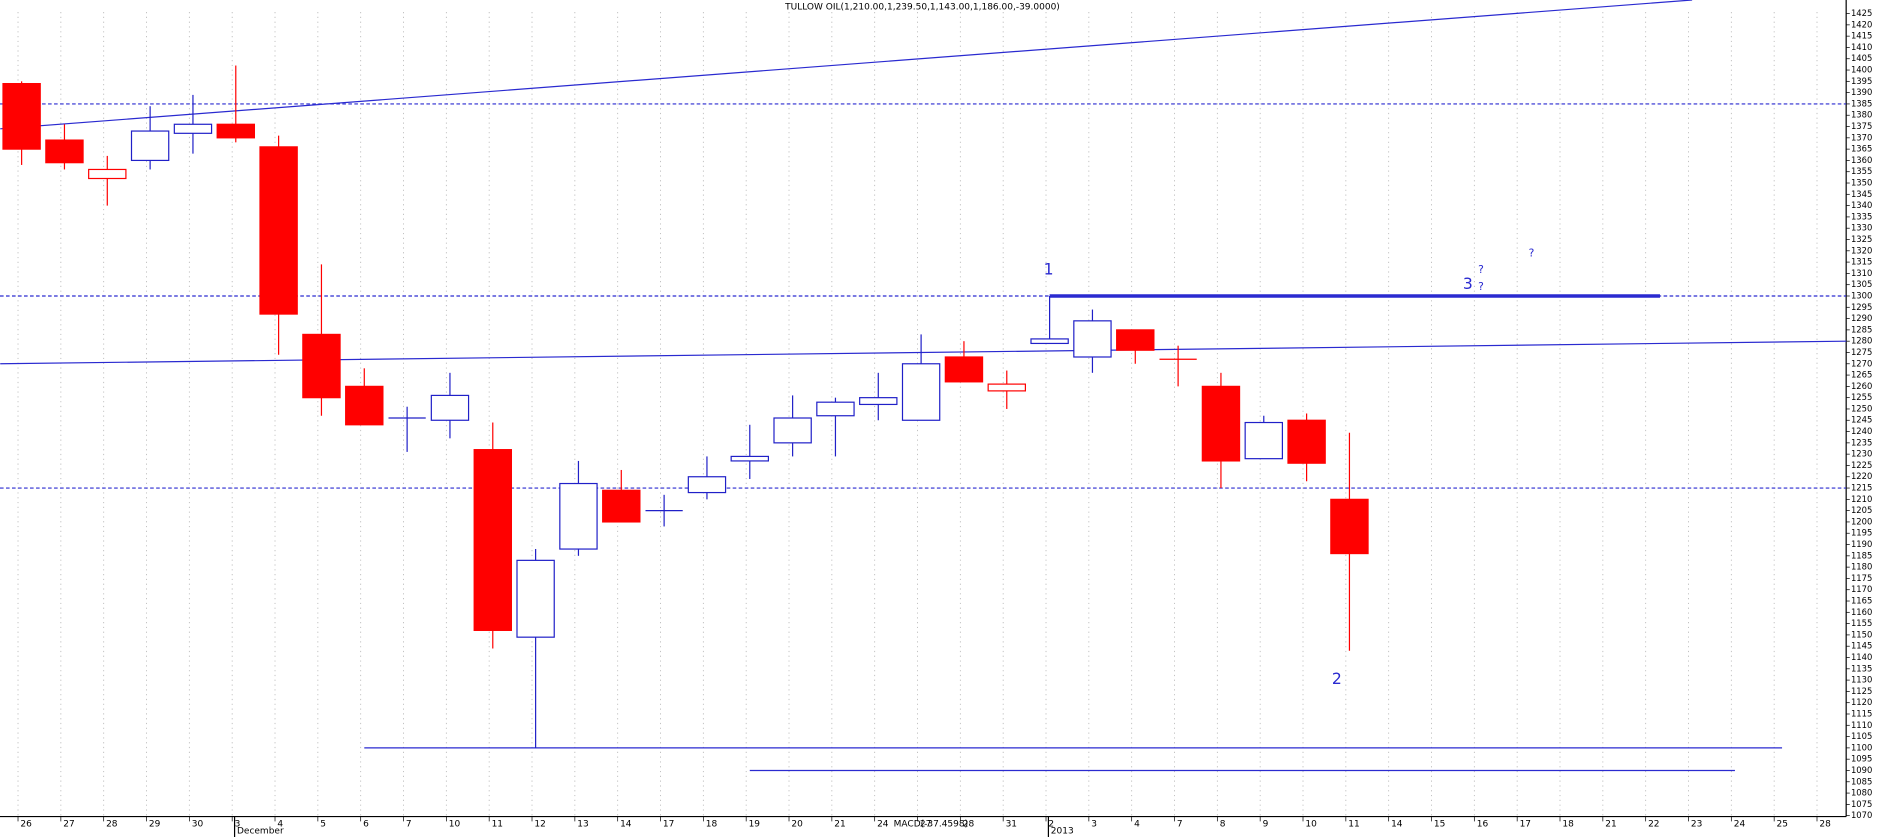  What do you see at coordinates (1861, 273) in the screenshot?
I see `y-tick-label: 1310` at bounding box center [1861, 273].